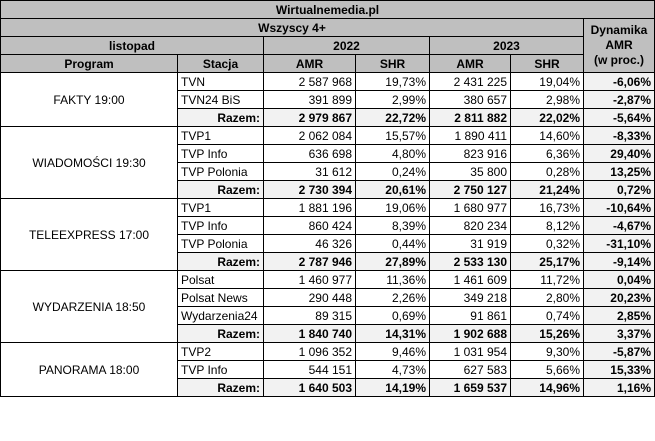 The width and height of the screenshot is (655, 441). I want to click on shr-a-cell: 20,61%, so click(392, 189).